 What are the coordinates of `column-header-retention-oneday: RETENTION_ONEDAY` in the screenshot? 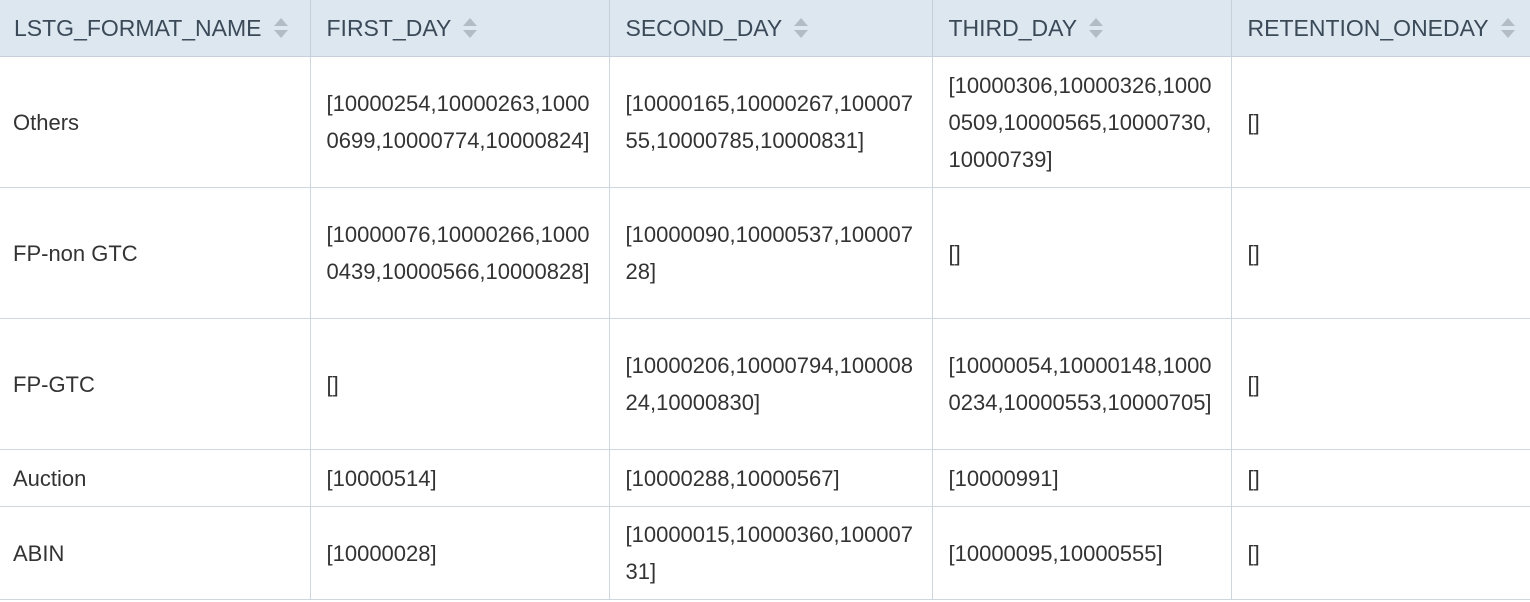 It's located at (1380, 28).